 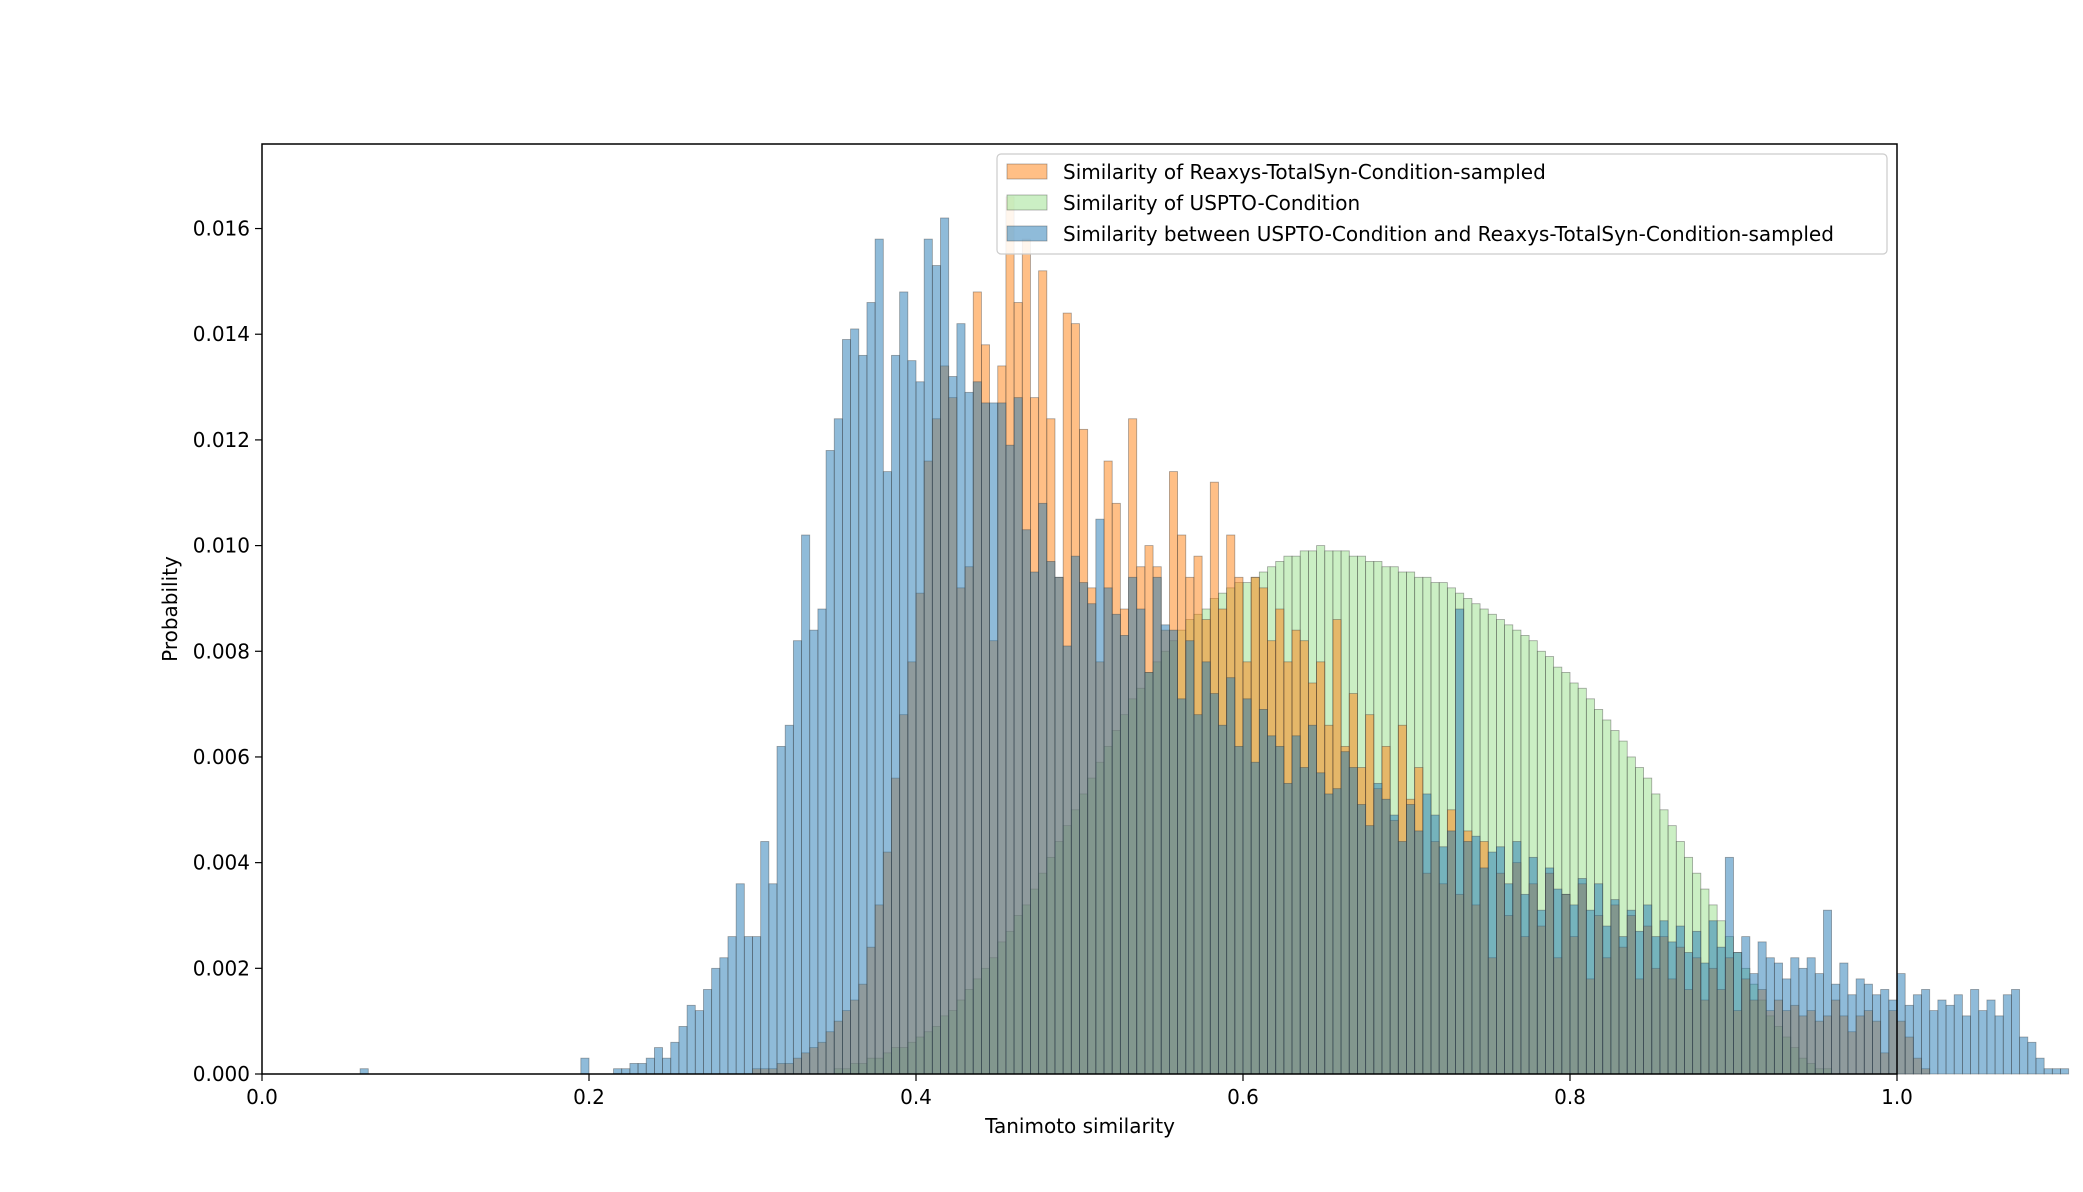 I want to click on x-axis: 0.0 0.2 0.4 0.6 0.8 1.0, so click(x=1079, y=1091).